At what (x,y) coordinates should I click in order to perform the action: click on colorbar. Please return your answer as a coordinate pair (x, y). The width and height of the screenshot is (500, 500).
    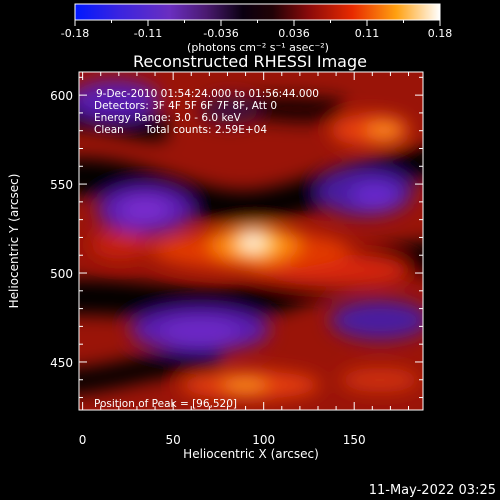
    Looking at the image, I should click on (257, 12).